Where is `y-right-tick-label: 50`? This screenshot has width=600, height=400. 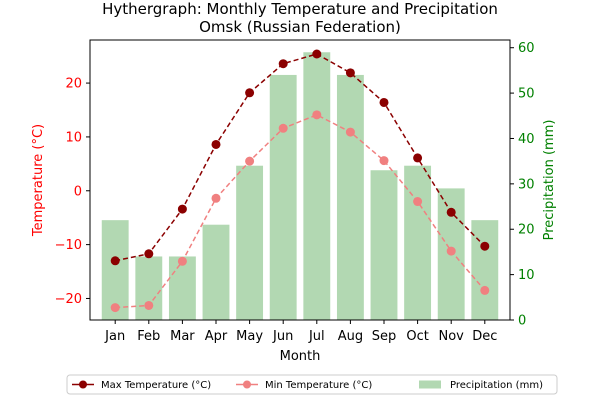
y-right-tick-label: 50 is located at coordinates (526, 94).